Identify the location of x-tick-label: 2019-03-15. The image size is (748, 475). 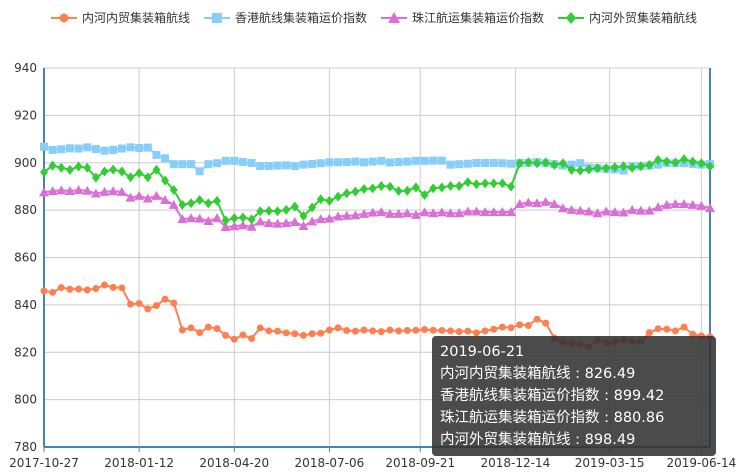
(610, 463).